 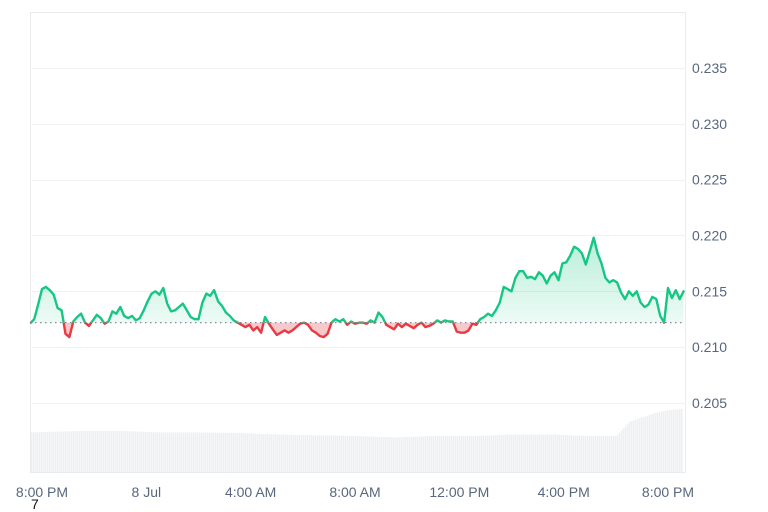 I want to click on y-tick-label: 0.230, so click(x=709, y=124).